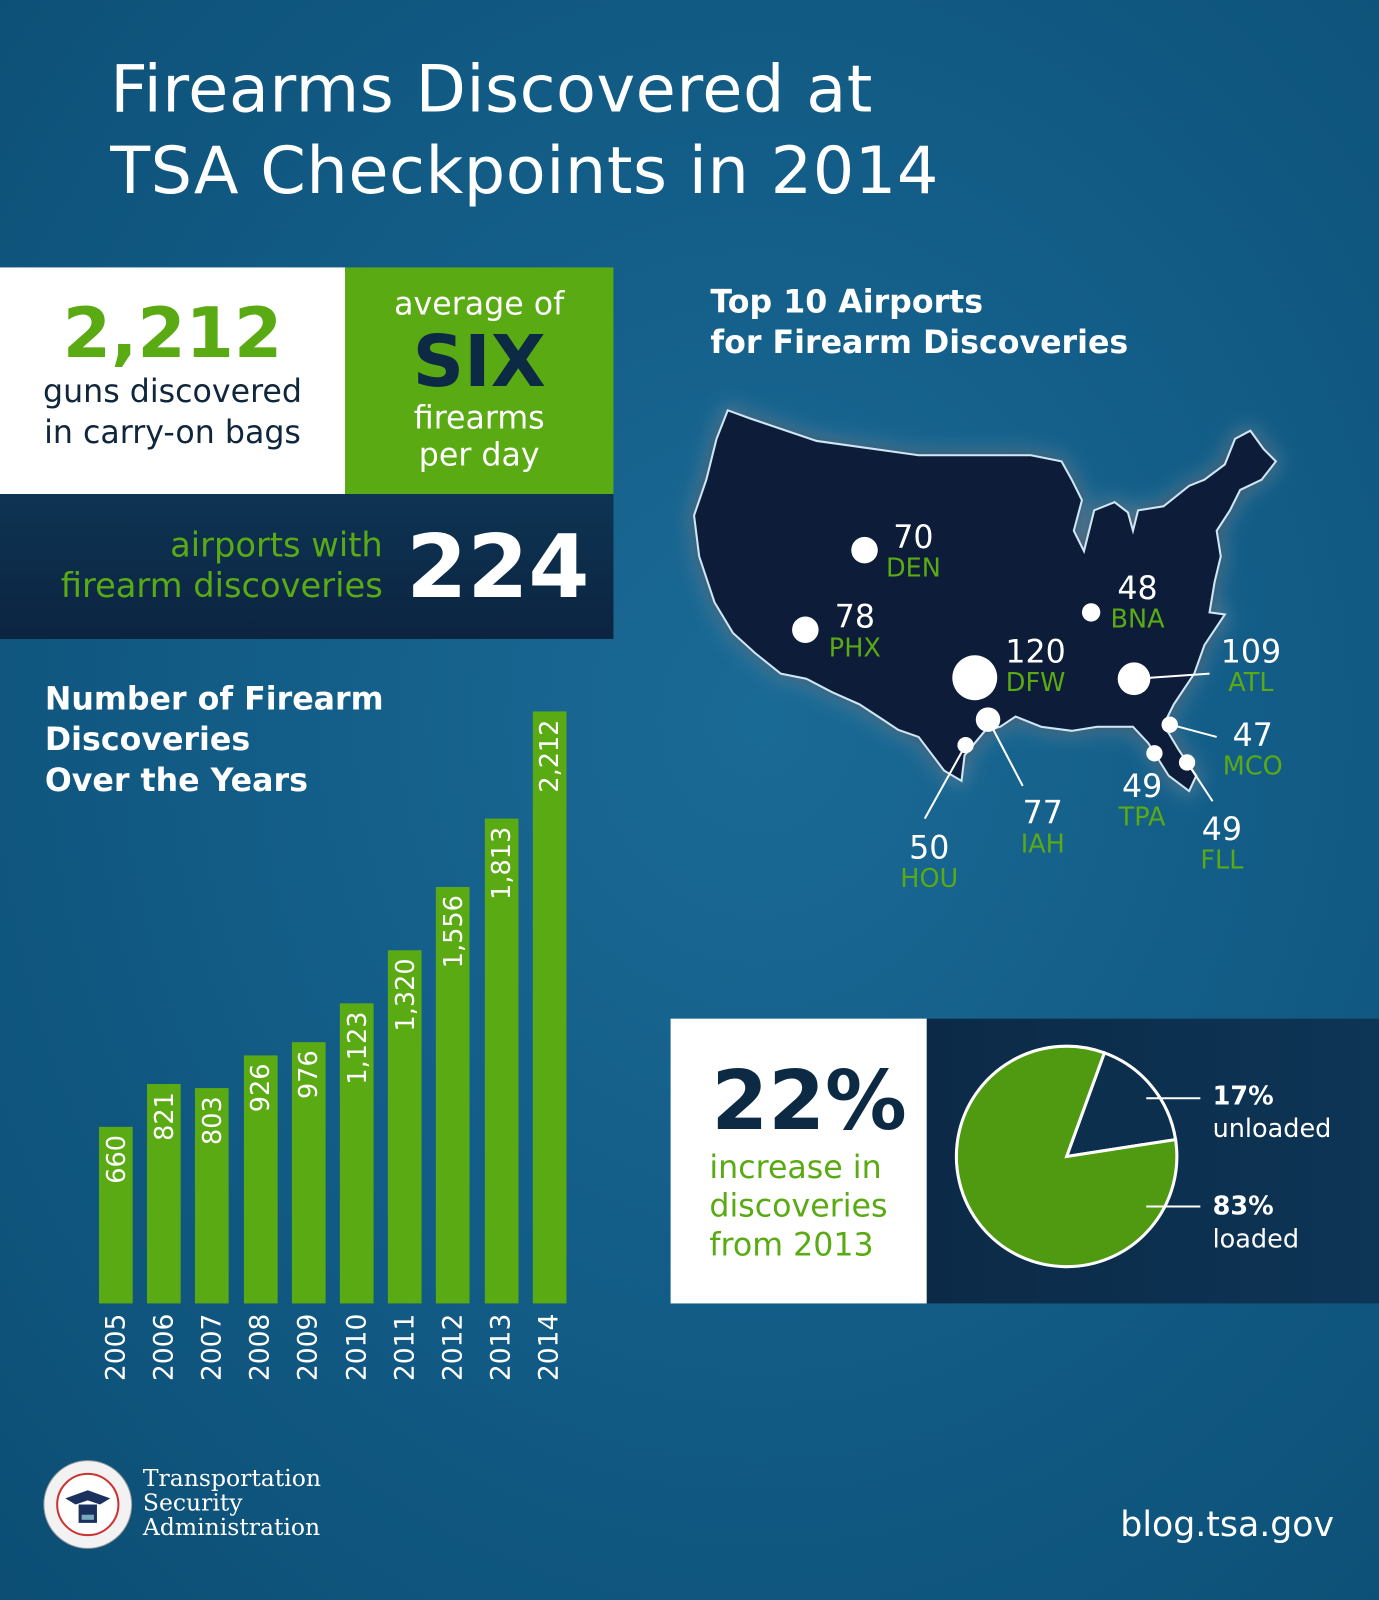  Describe the element at coordinates (498, 567) in the screenshot. I see `airports-count: 224` at that location.